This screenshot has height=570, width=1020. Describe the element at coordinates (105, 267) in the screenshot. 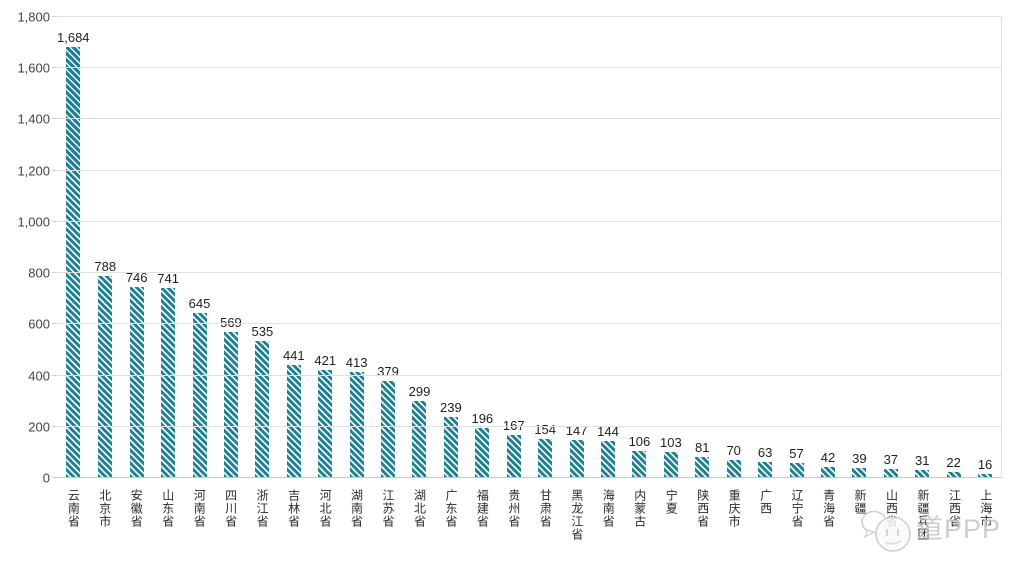

I see `bar-value-label: 788` at that location.